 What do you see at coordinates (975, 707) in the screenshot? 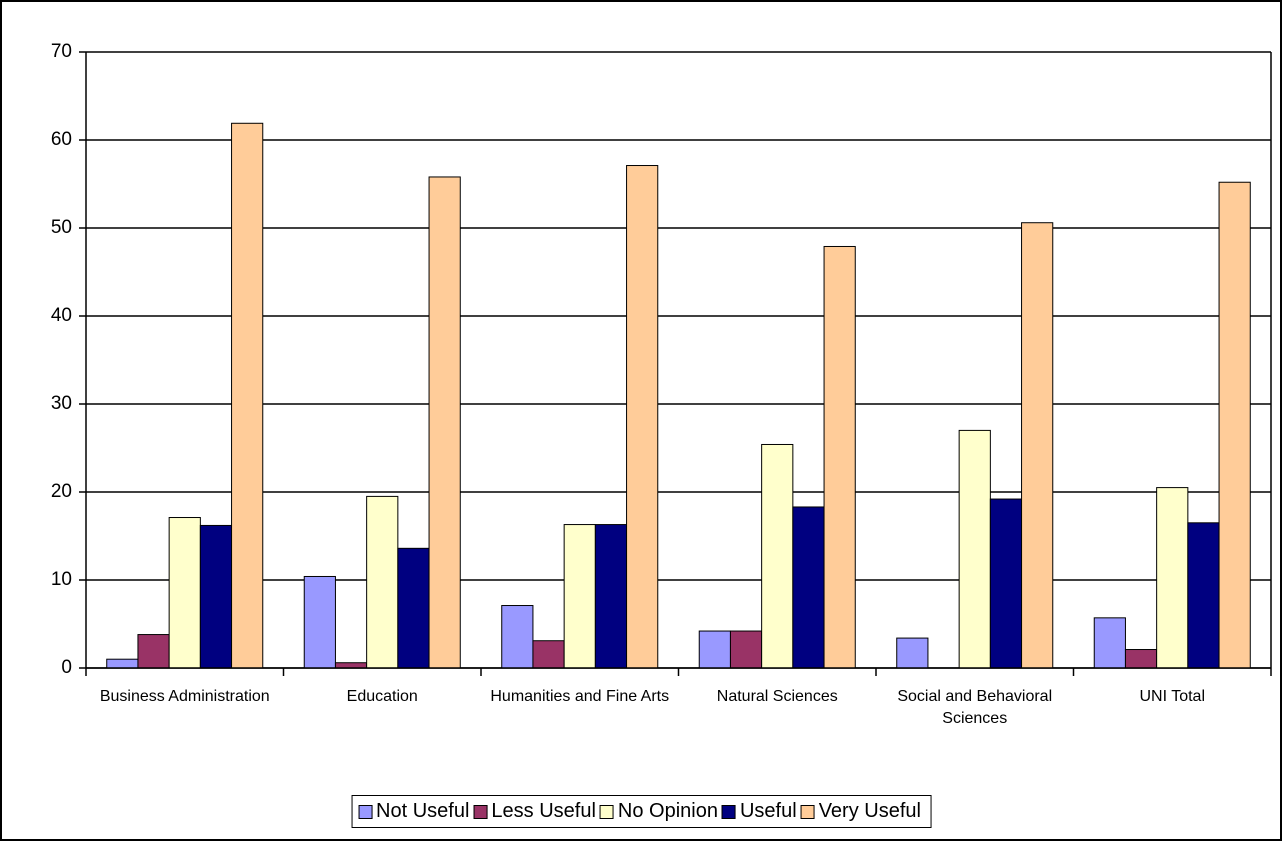
I see `x-tick-label: Social and Behavioral Sciences` at bounding box center [975, 707].